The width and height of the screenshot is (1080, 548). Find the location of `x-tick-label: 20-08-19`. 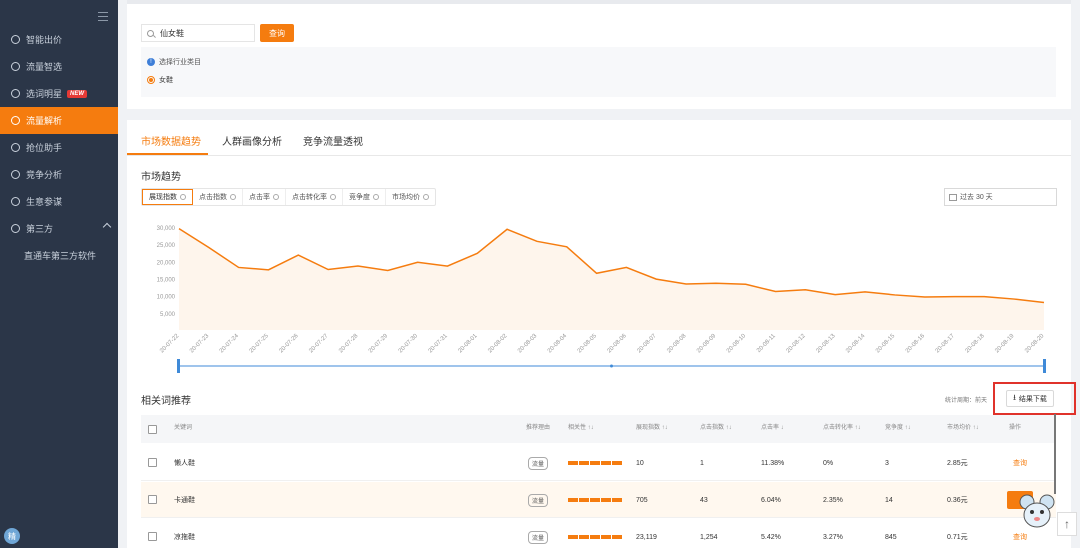

x-tick-label: 20-08-19 is located at coordinates (1005, 344).